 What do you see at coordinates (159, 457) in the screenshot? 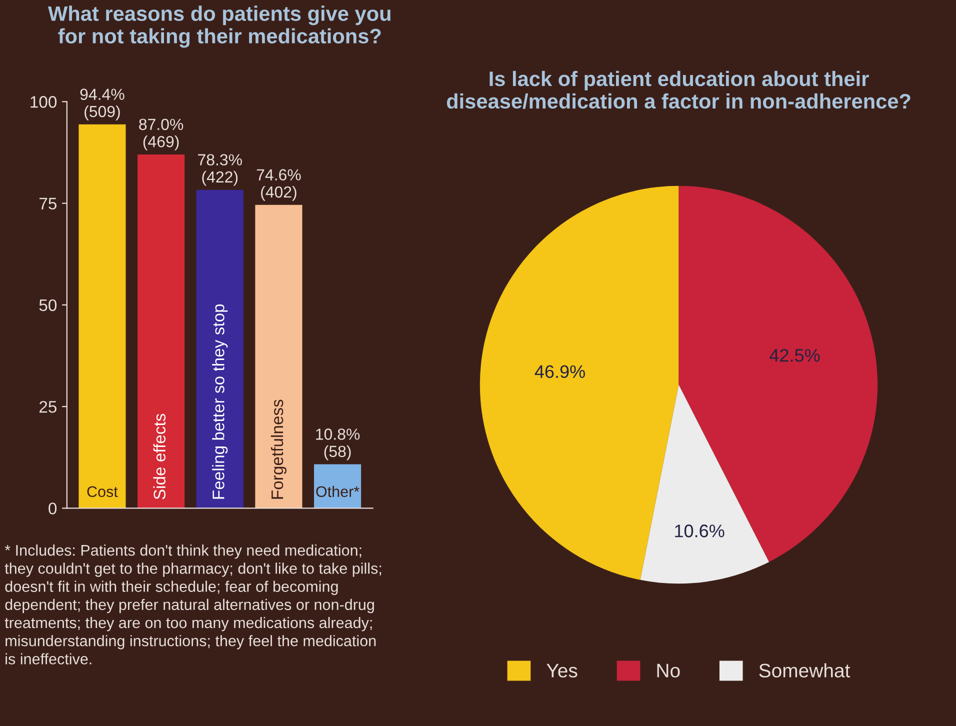
I see `x-tick-label: Side effects` at bounding box center [159, 457].